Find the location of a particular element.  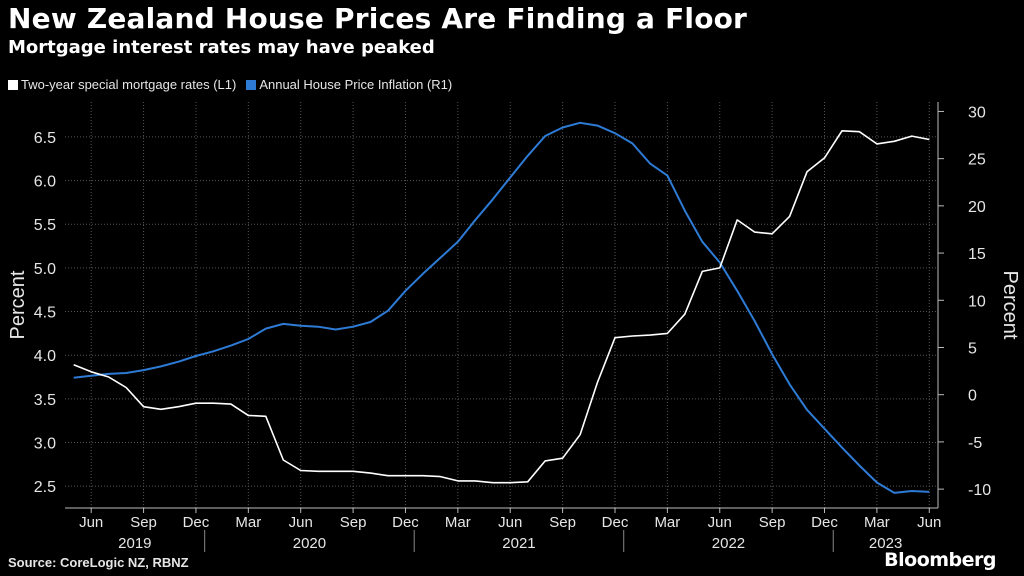

y-left-tick-label: 5.0 is located at coordinates (45, 269).